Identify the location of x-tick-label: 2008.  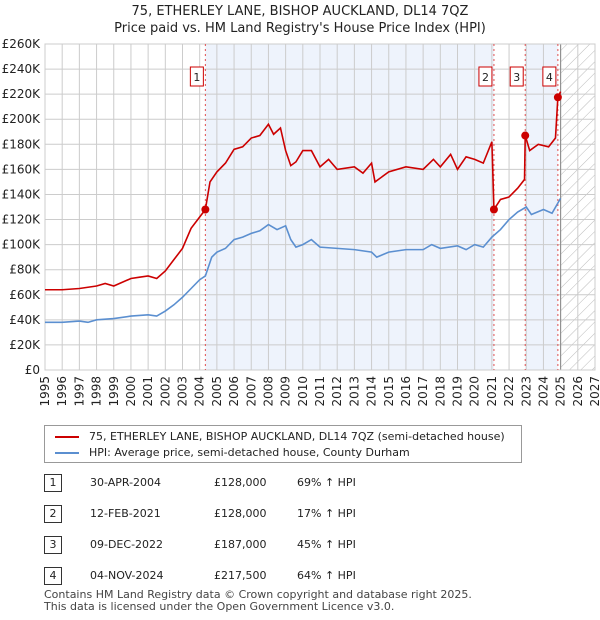
(268, 391).